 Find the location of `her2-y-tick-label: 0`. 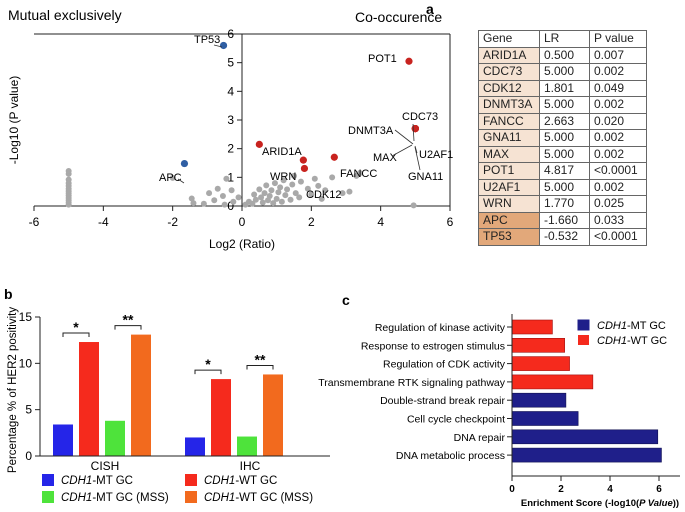

her2-y-tick-label: 0 is located at coordinates (28, 456).